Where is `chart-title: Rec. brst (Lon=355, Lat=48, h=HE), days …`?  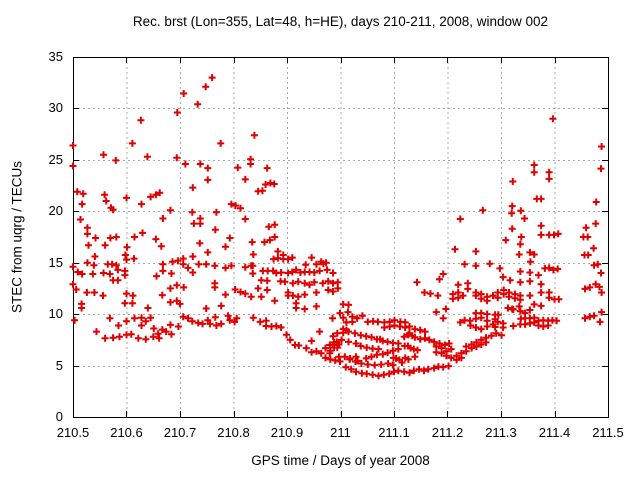 chart-title: Rec. brst (Lon=355, Lat=48, h=HE), days … is located at coordinates (340, 21).